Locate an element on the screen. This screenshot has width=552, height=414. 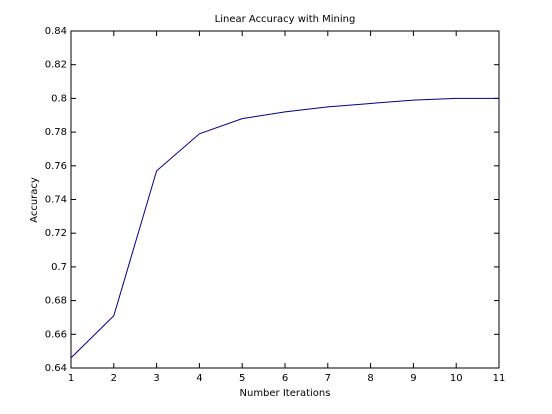
y-tick-label: 0.66 is located at coordinates (56, 334).